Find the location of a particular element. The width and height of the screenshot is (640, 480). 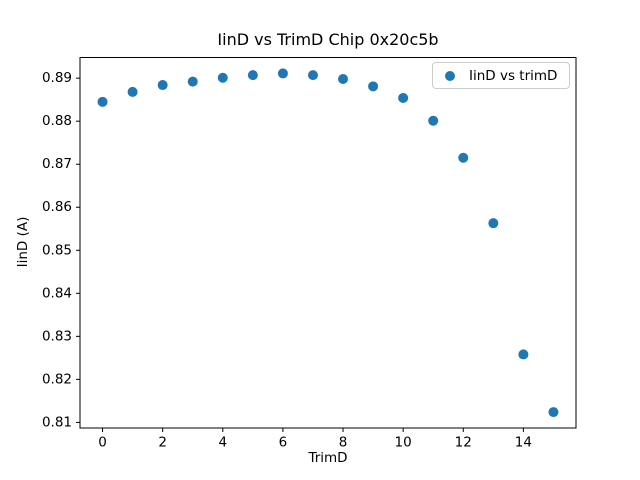

y-axis-label: IinD (A) is located at coordinates (23, 242).